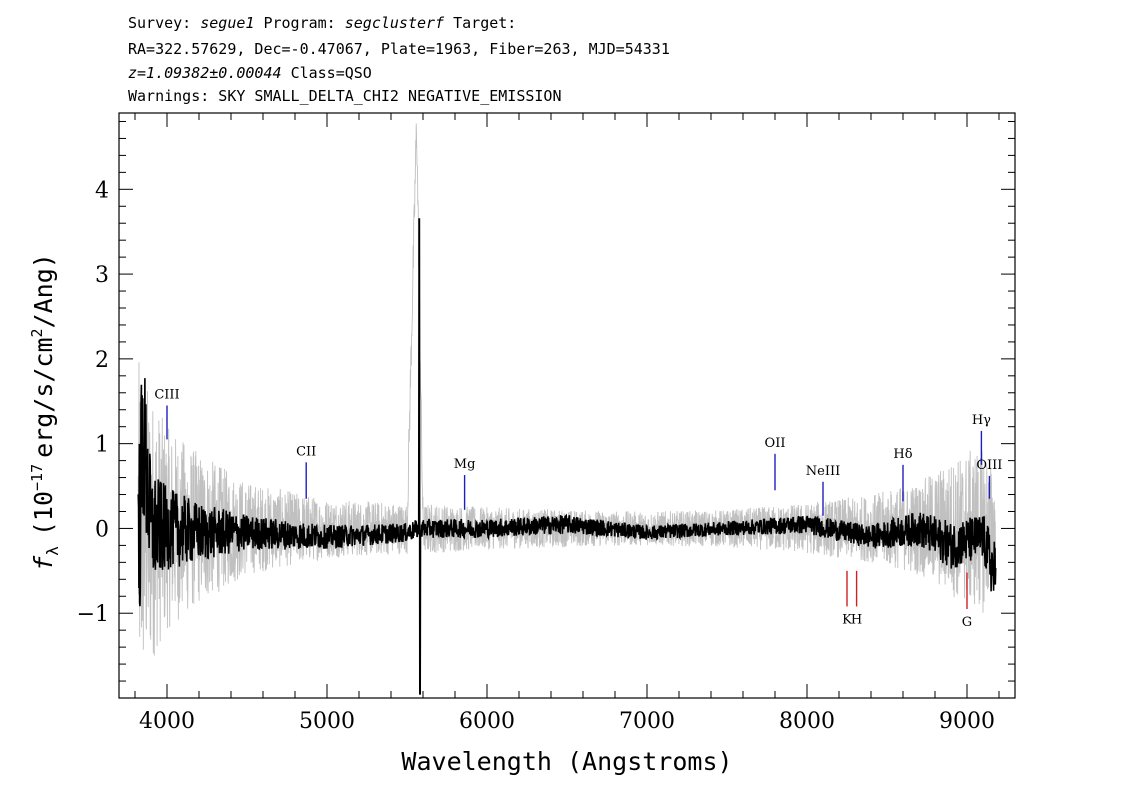  I want to click on line-label-ciii: CIII, so click(166, 395).